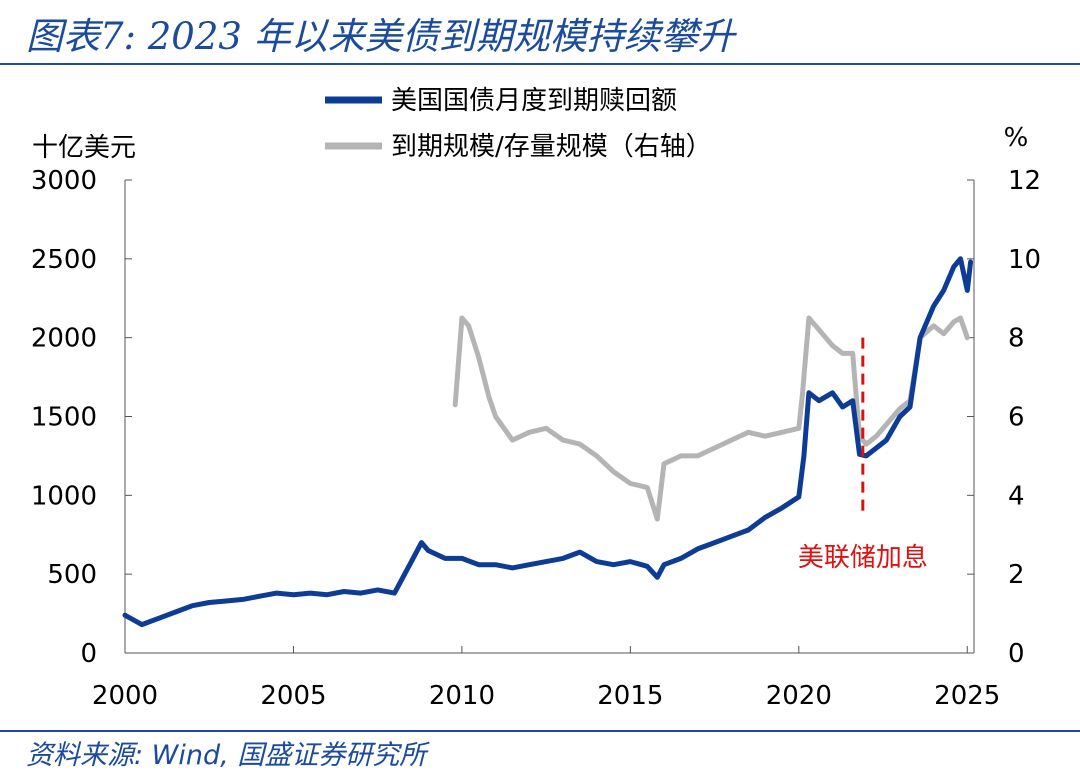 Image resolution: width=1080 pixels, height=772 pixels. What do you see at coordinates (72, 575) in the screenshot?
I see `left-tick-label: 500` at bounding box center [72, 575].